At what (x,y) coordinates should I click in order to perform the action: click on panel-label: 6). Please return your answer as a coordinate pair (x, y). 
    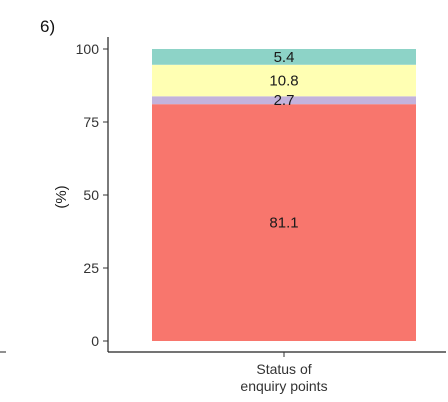
    Looking at the image, I should click on (47, 26).